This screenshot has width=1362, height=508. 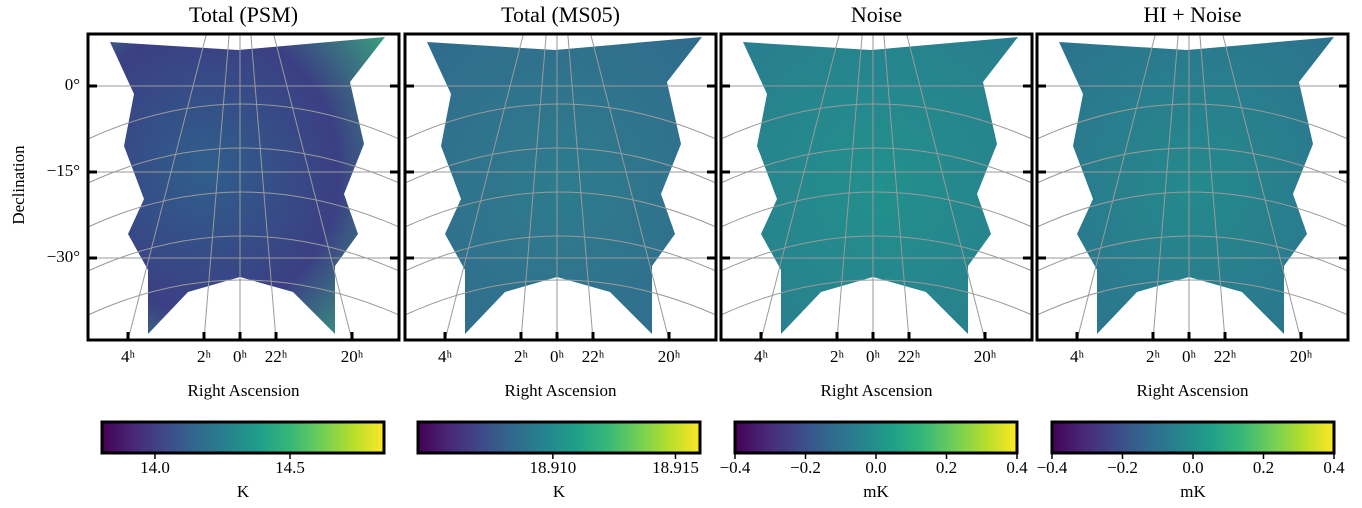 I want to click on panel-title: Total (MS05), so click(x=560, y=14).